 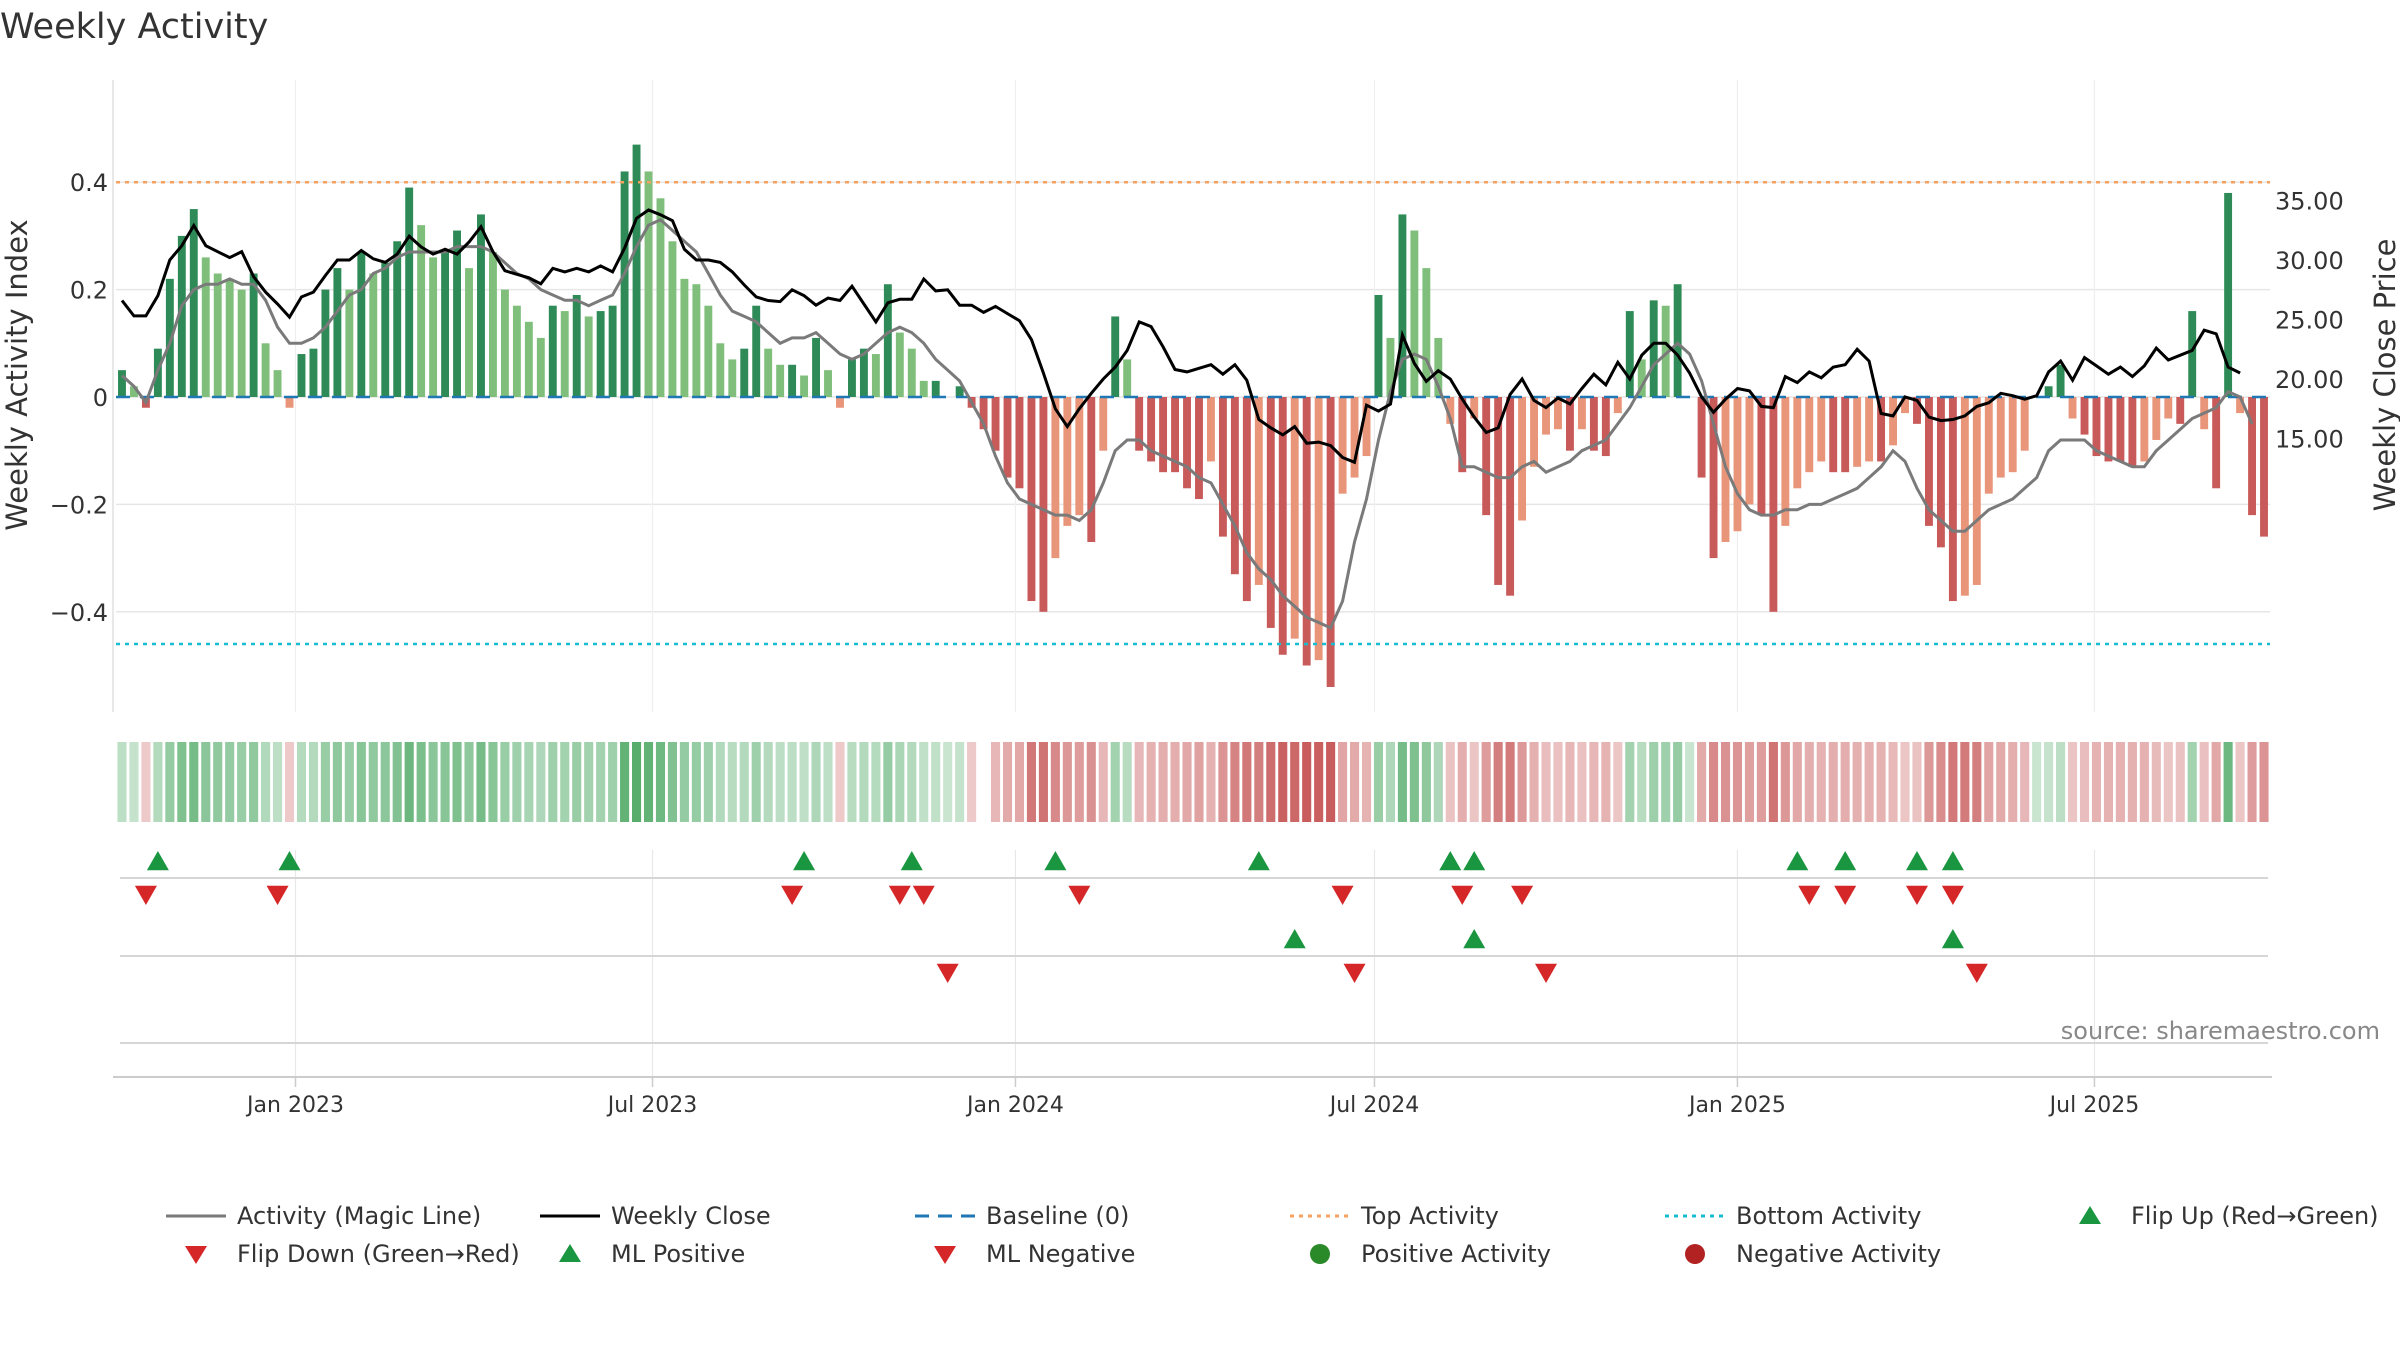 I want to click on legend-label: Negative Activity, so click(x=1838, y=1254).